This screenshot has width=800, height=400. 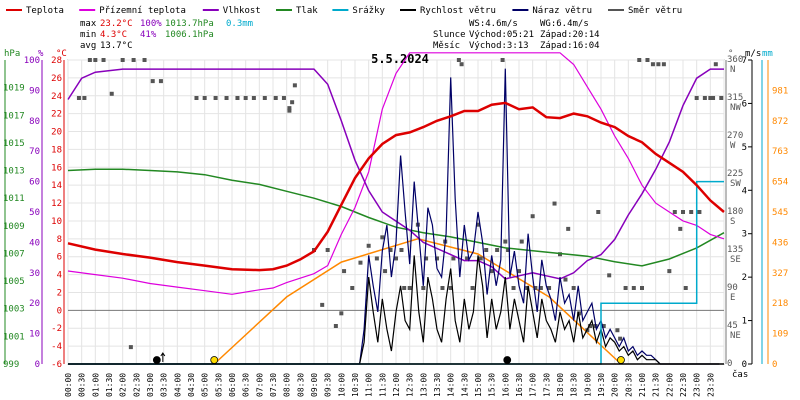 What do you see at coordinates (560, 385) in the screenshot?
I see `x-tick: 18:00` at bounding box center [560, 385].